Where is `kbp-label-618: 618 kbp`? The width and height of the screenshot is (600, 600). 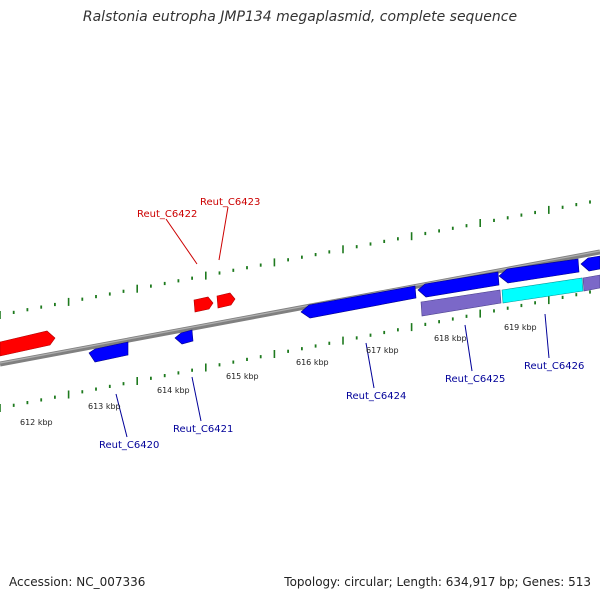 kbp-label-618: 618 kbp is located at coordinates (450, 338).